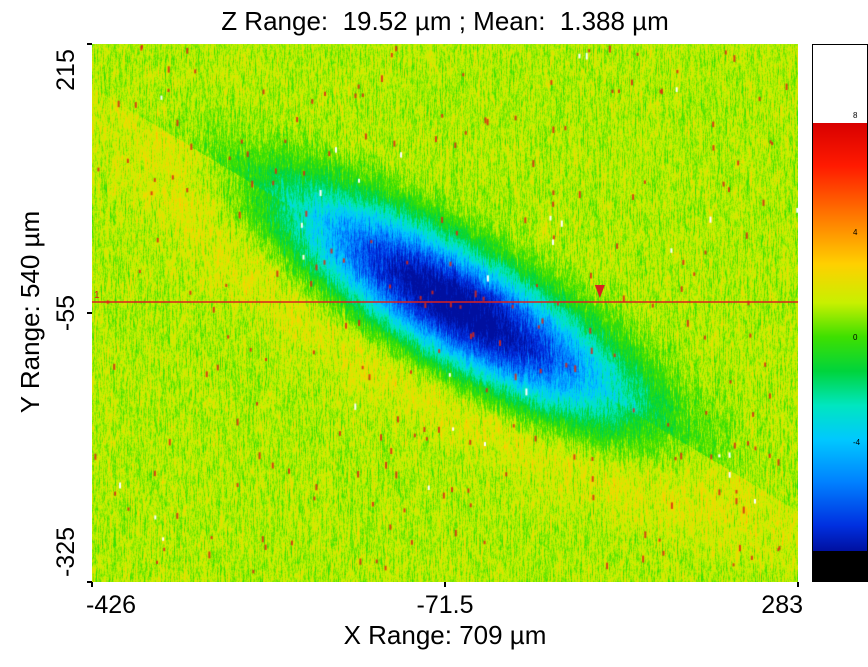  What do you see at coordinates (30, 312) in the screenshot?
I see `y-axis-label: Y Range: 540 µm` at bounding box center [30, 312].